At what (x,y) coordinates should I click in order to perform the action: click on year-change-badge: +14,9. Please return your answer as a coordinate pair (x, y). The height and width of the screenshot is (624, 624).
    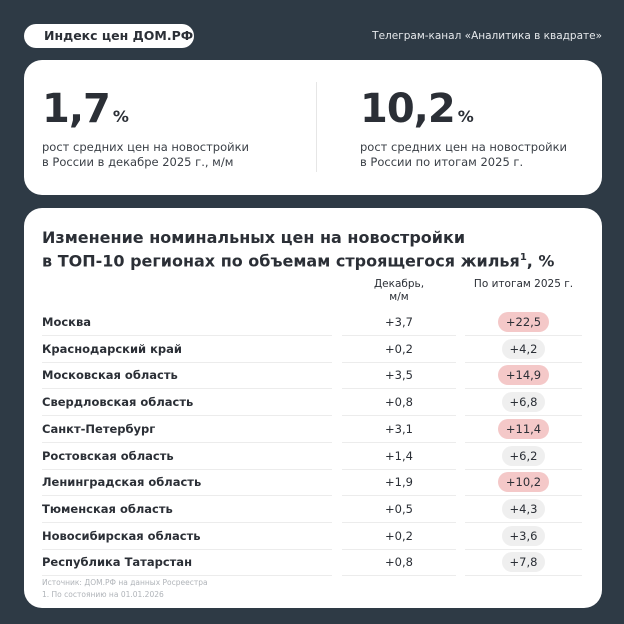
    Looking at the image, I should click on (523, 375).